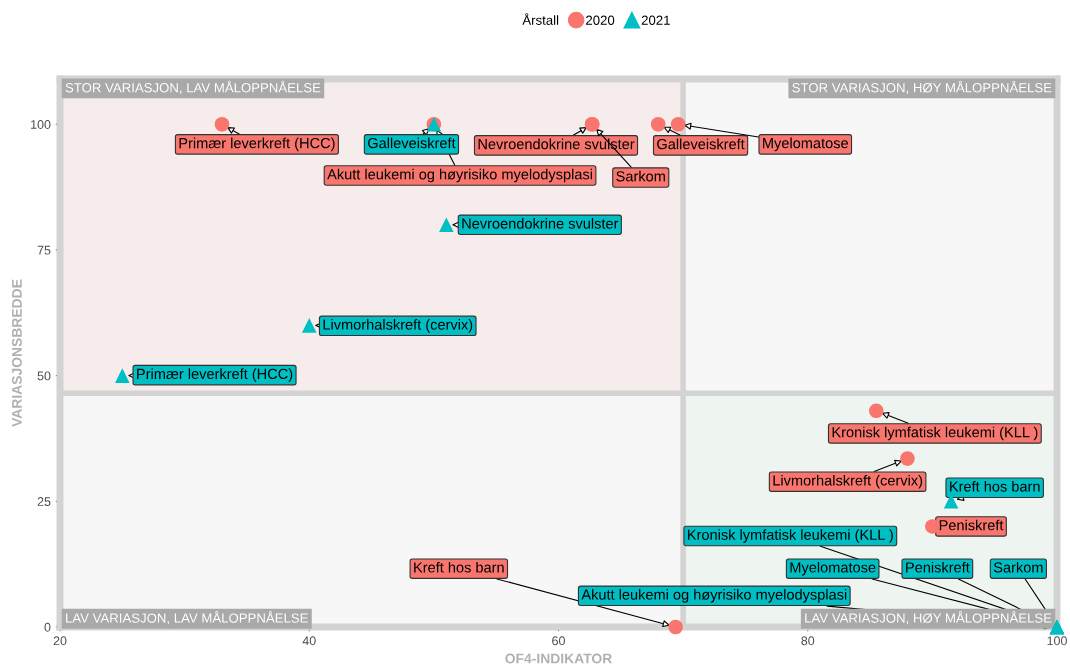  Describe the element at coordinates (187, 618) in the screenshot. I see `annotation: LAV VARIASJON, LAV MÅLOPPNÅELSE` at that location.